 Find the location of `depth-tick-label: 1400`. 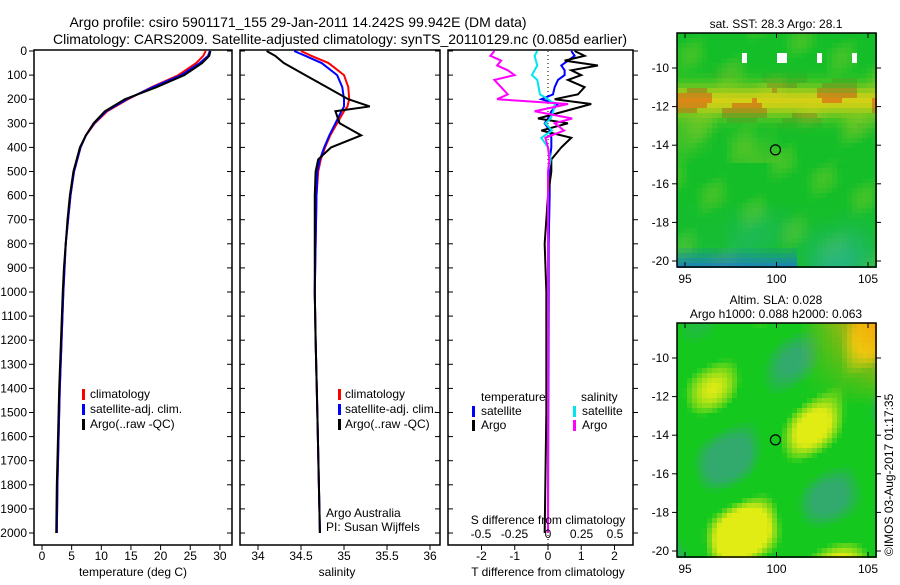

depth-tick-label: 1400 is located at coordinates (13, 388).